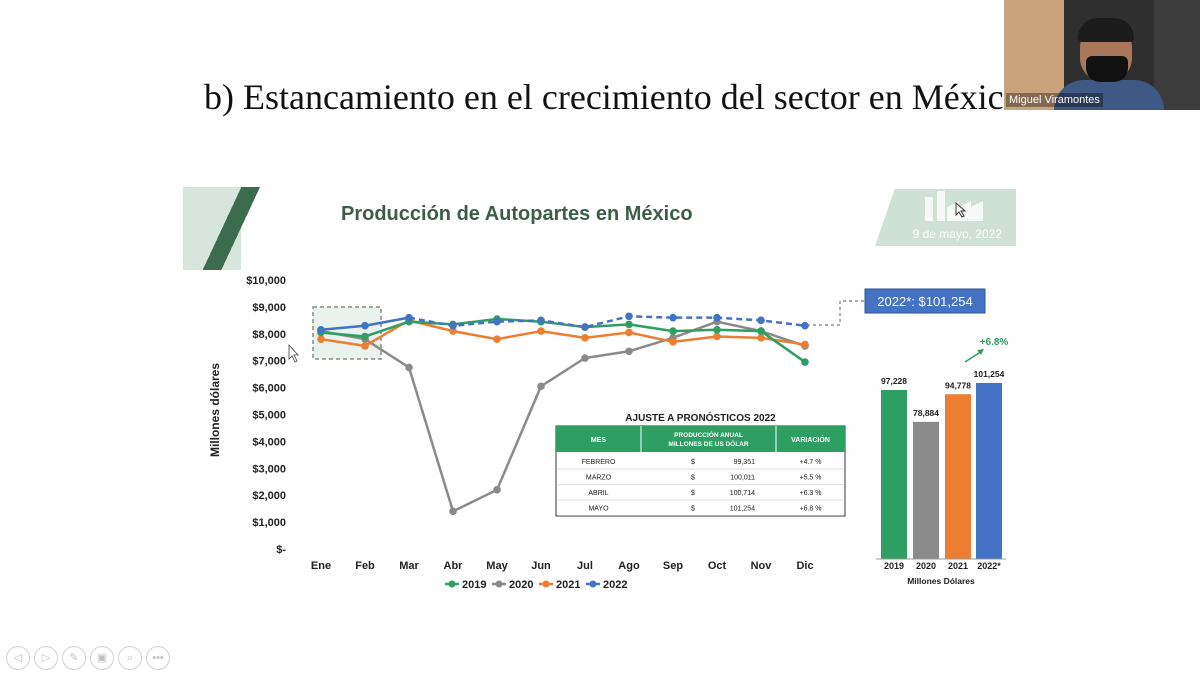  Describe the element at coordinates (894, 566) in the screenshot. I see `bar-category-label: 2019` at that location.